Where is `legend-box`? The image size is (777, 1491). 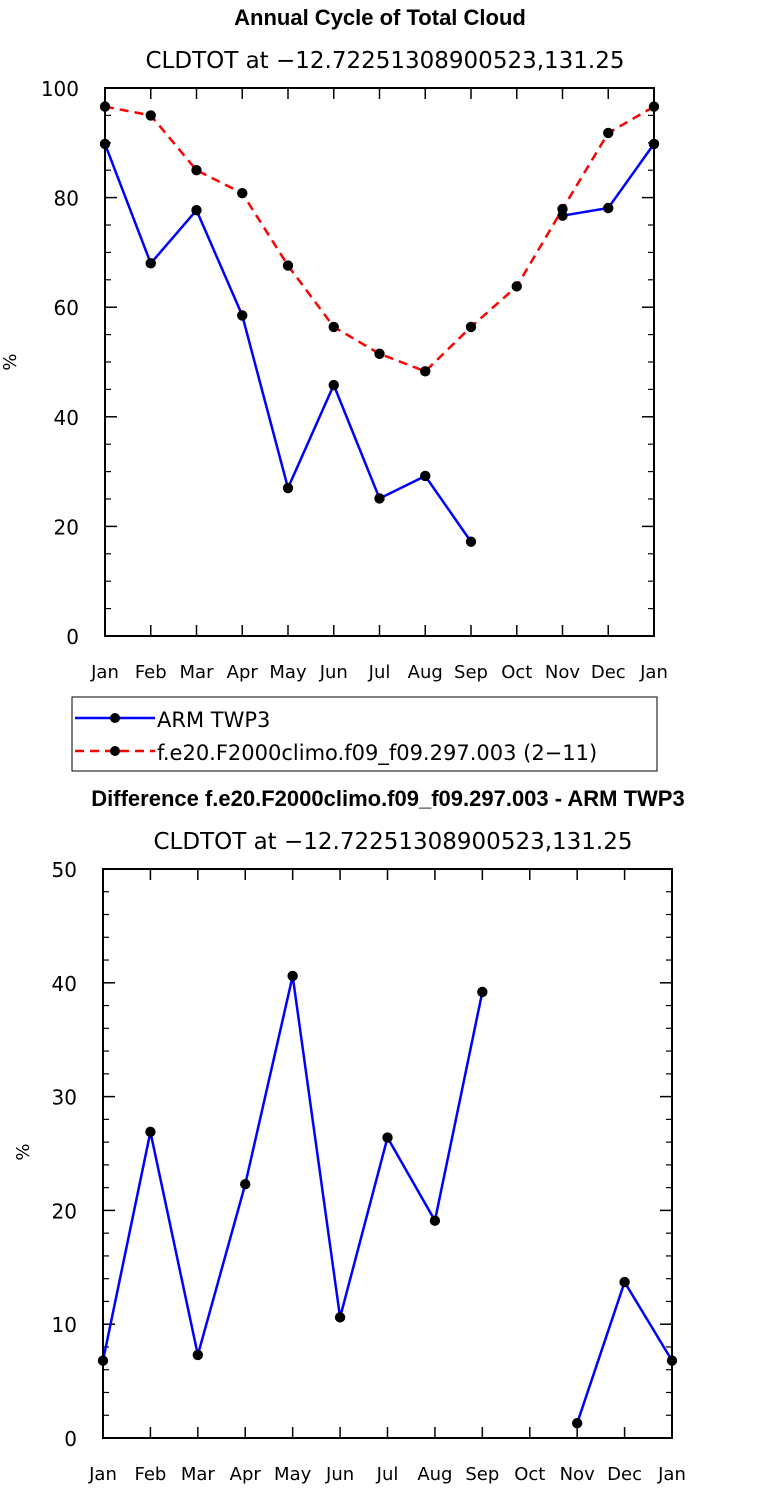
legend-box is located at coordinates (364, 734).